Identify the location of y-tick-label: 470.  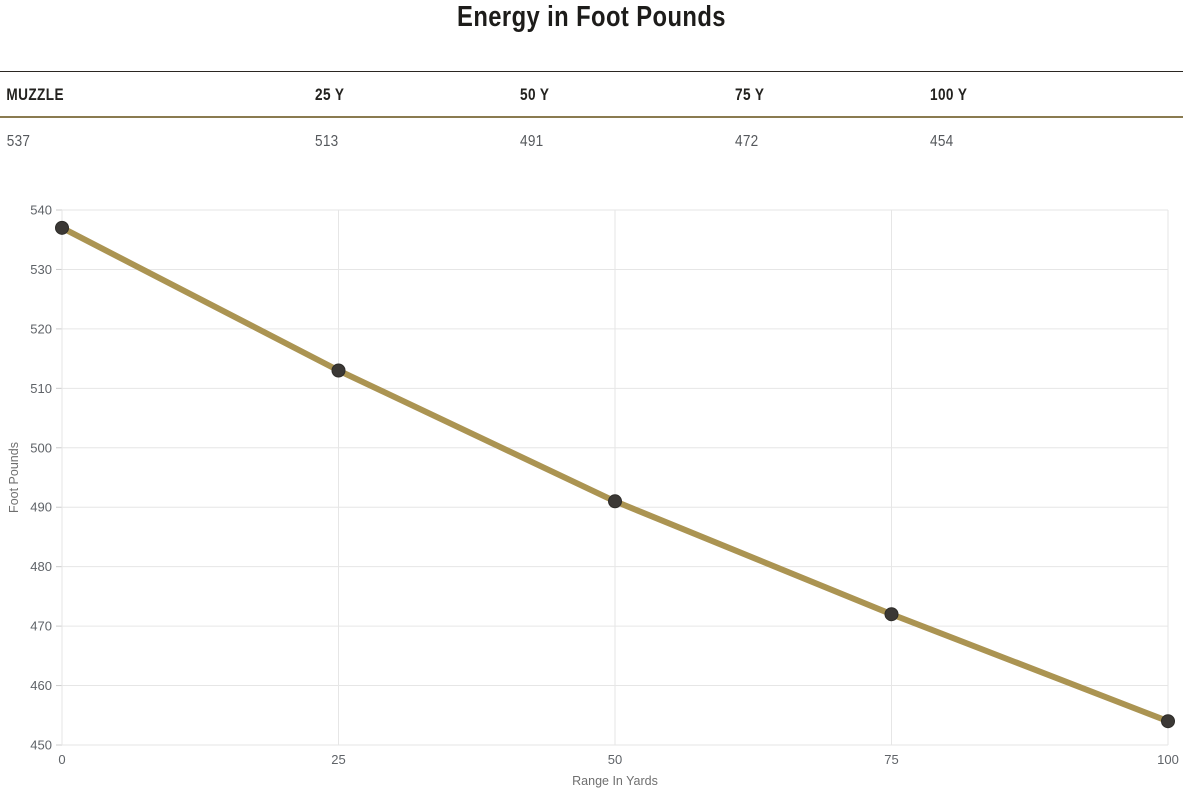
(41, 626).